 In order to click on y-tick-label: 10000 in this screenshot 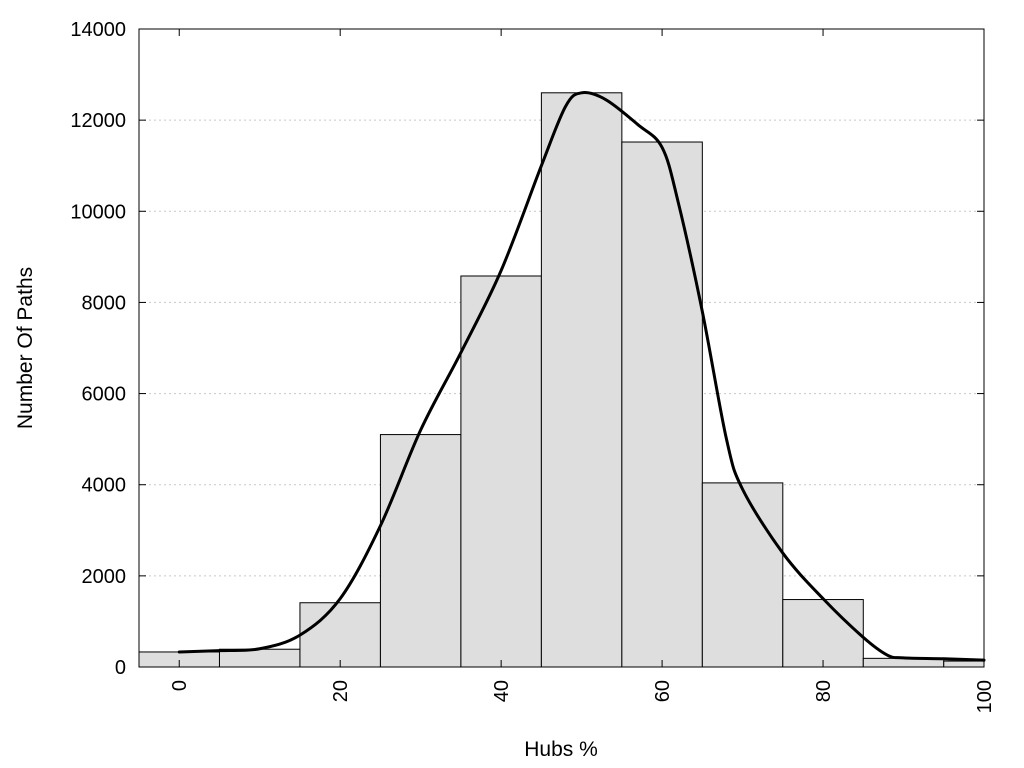, I will do `click(98, 212)`.